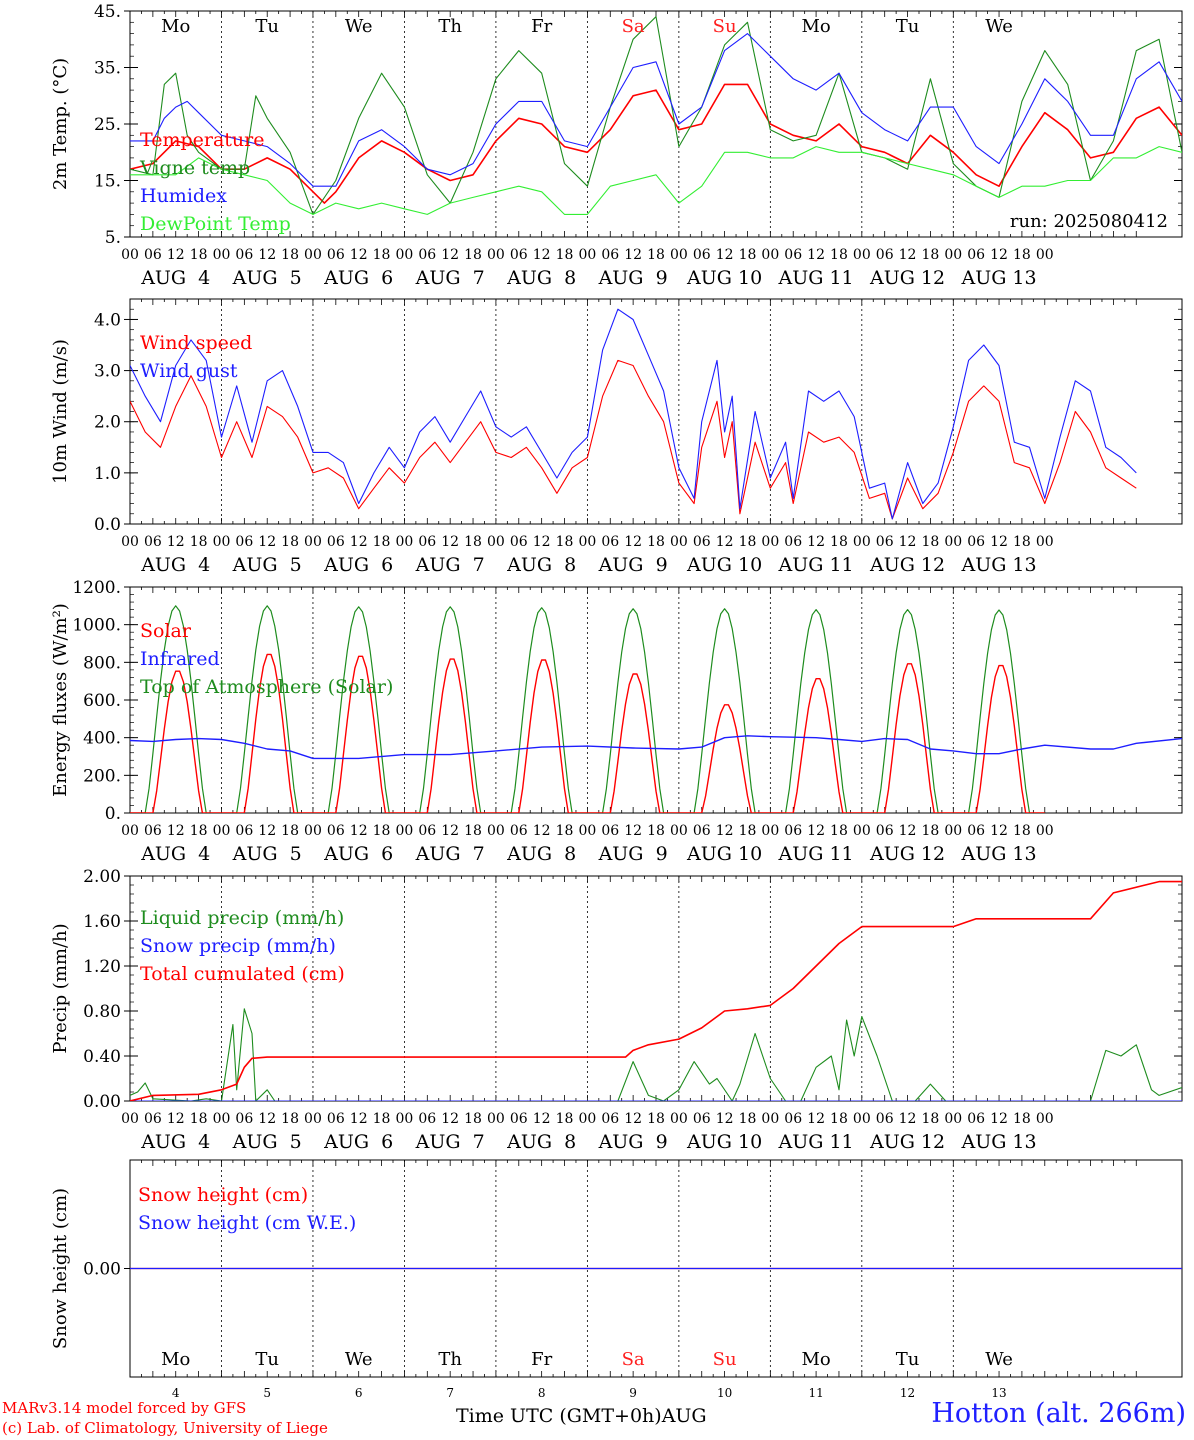 Image resolution: width=1194 pixels, height=1440 pixels. Describe the element at coordinates (998, 1392) in the screenshot. I see `day-number-label: 13` at that location.